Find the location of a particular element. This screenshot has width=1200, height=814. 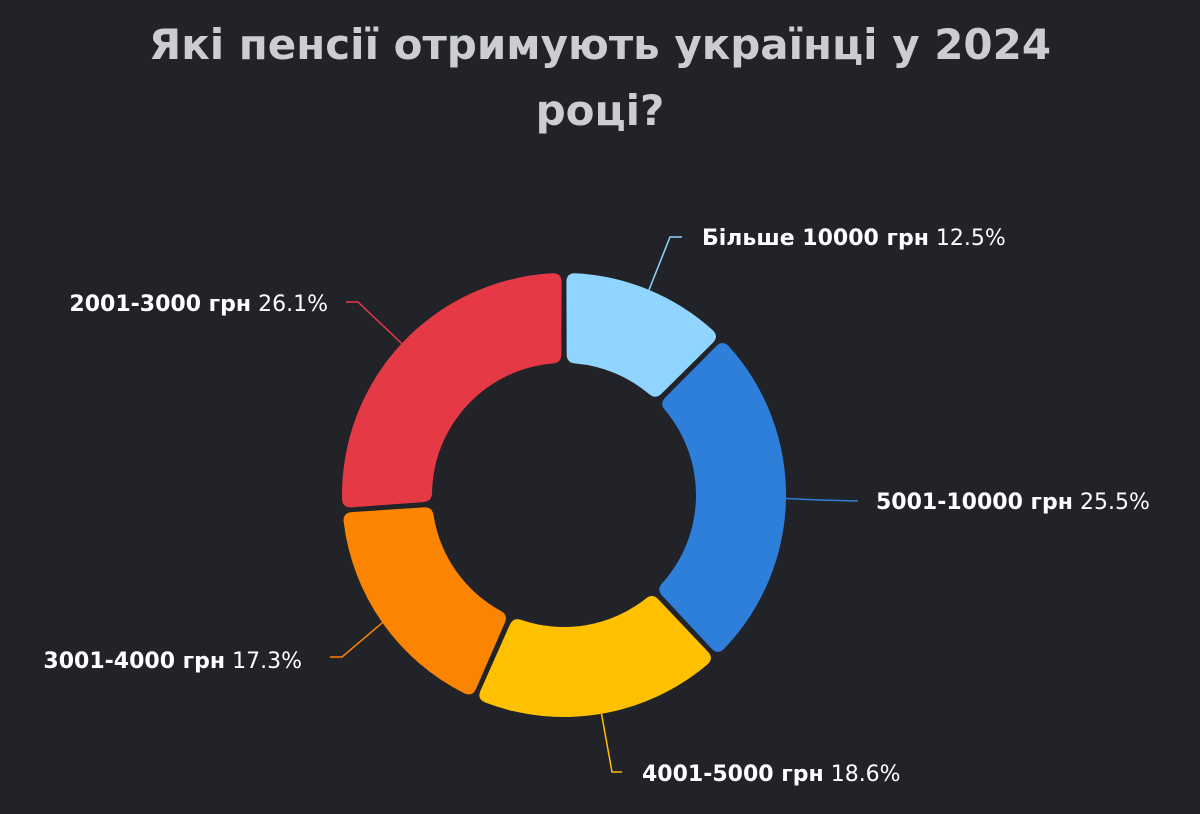

slice-label-value-5: 26.1% is located at coordinates (289, 304).